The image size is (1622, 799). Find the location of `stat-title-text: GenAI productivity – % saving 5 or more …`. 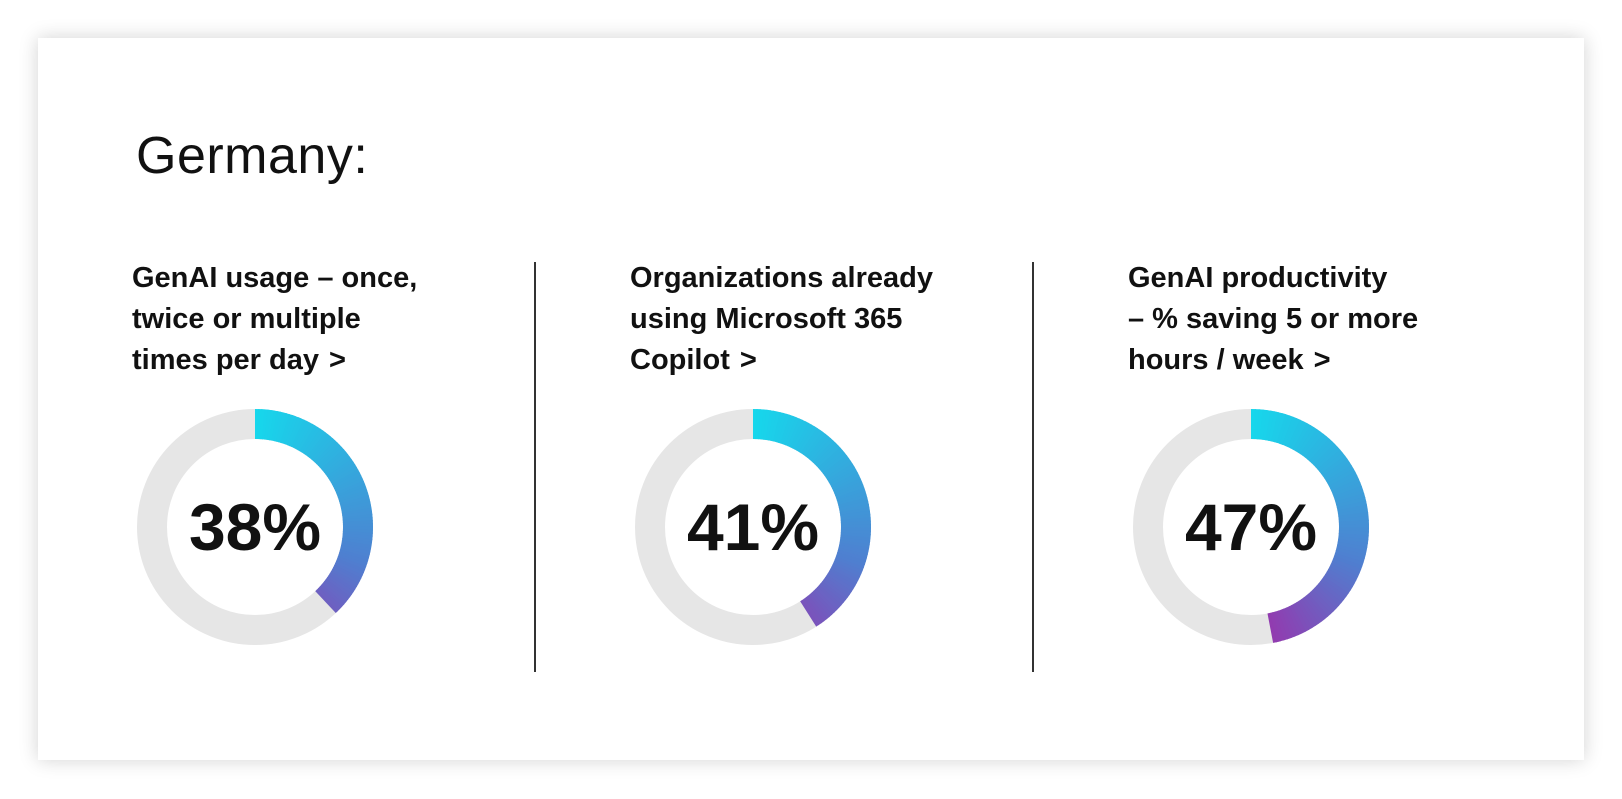

stat-title-text: GenAI productivity – % saving 5 or more … is located at coordinates (1273, 319).